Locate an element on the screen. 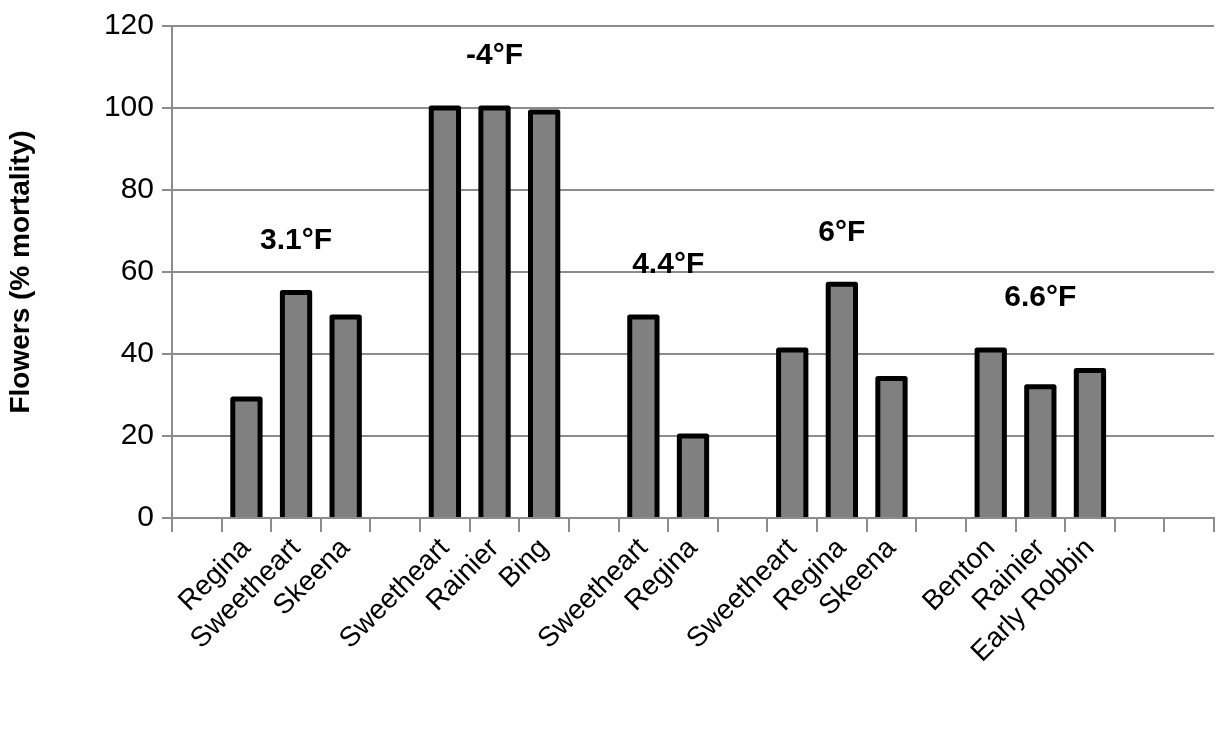 The height and width of the screenshot is (736, 1217). y-tick-label: 80 is located at coordinates (137, 188).